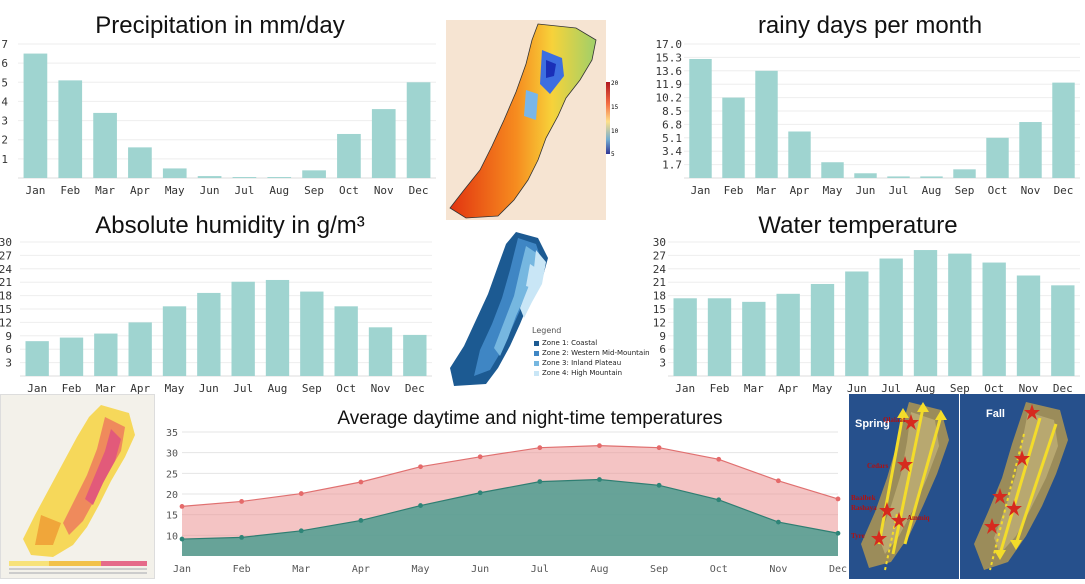 The image size is (1085, 584). I want to click on humidity-bar-feb, so click(71, 356).